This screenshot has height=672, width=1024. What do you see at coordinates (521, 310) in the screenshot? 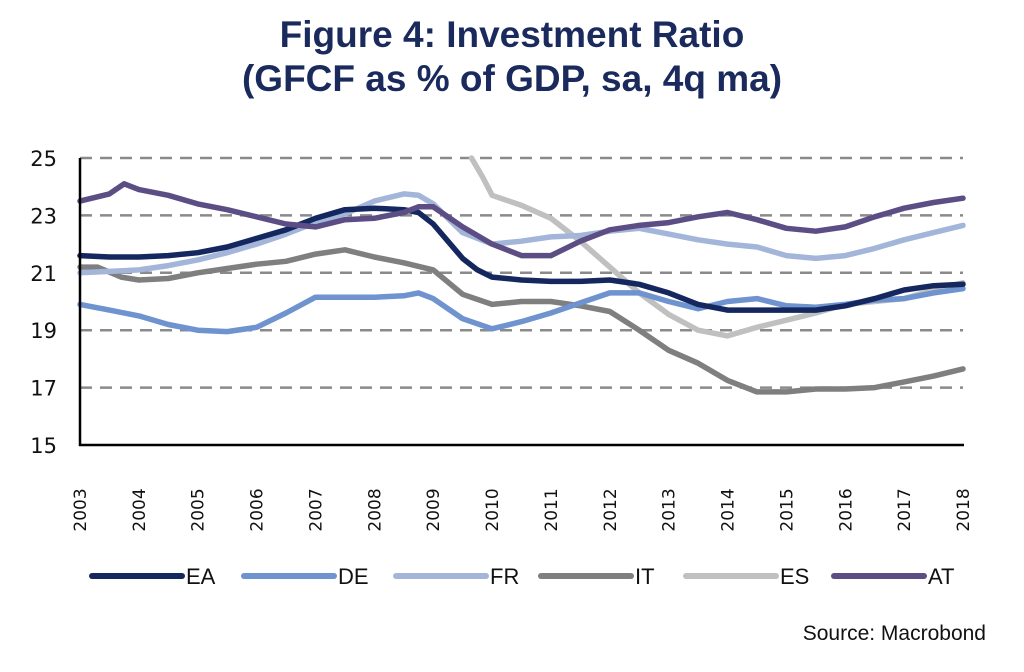
I see `series-line-de` at bounding box center [521, 310].